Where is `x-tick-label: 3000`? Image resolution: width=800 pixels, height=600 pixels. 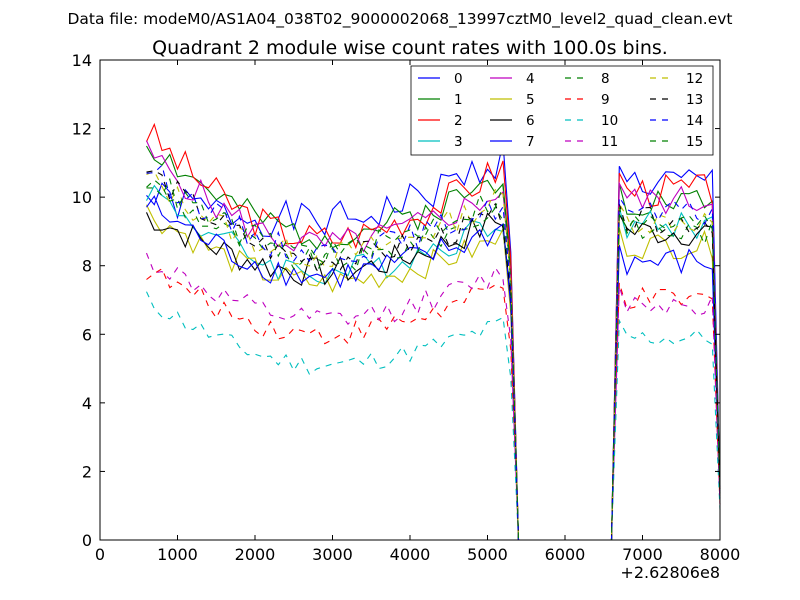
x-tick-label: 3000 is located at coordinates (332, 554).